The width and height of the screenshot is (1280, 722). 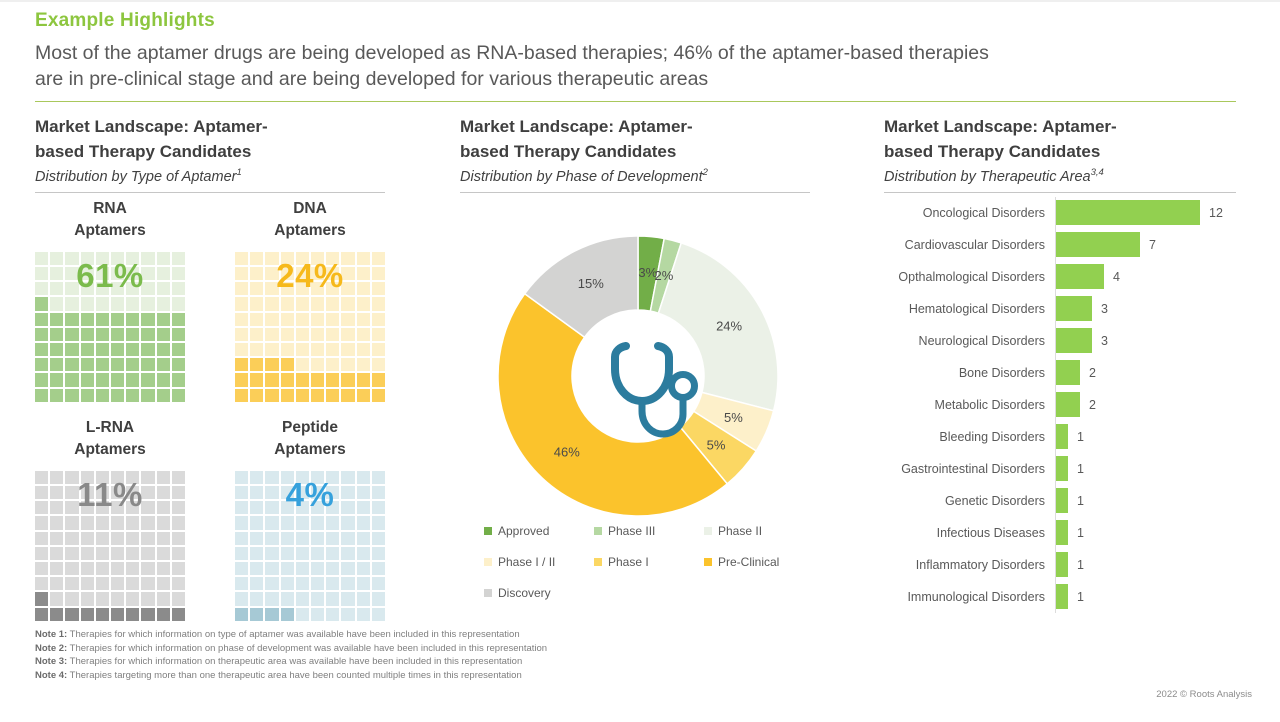 I want to click on bar-row-metabolic-disorders: Metabolic Disorders 2, so click(x=1060, y=404).